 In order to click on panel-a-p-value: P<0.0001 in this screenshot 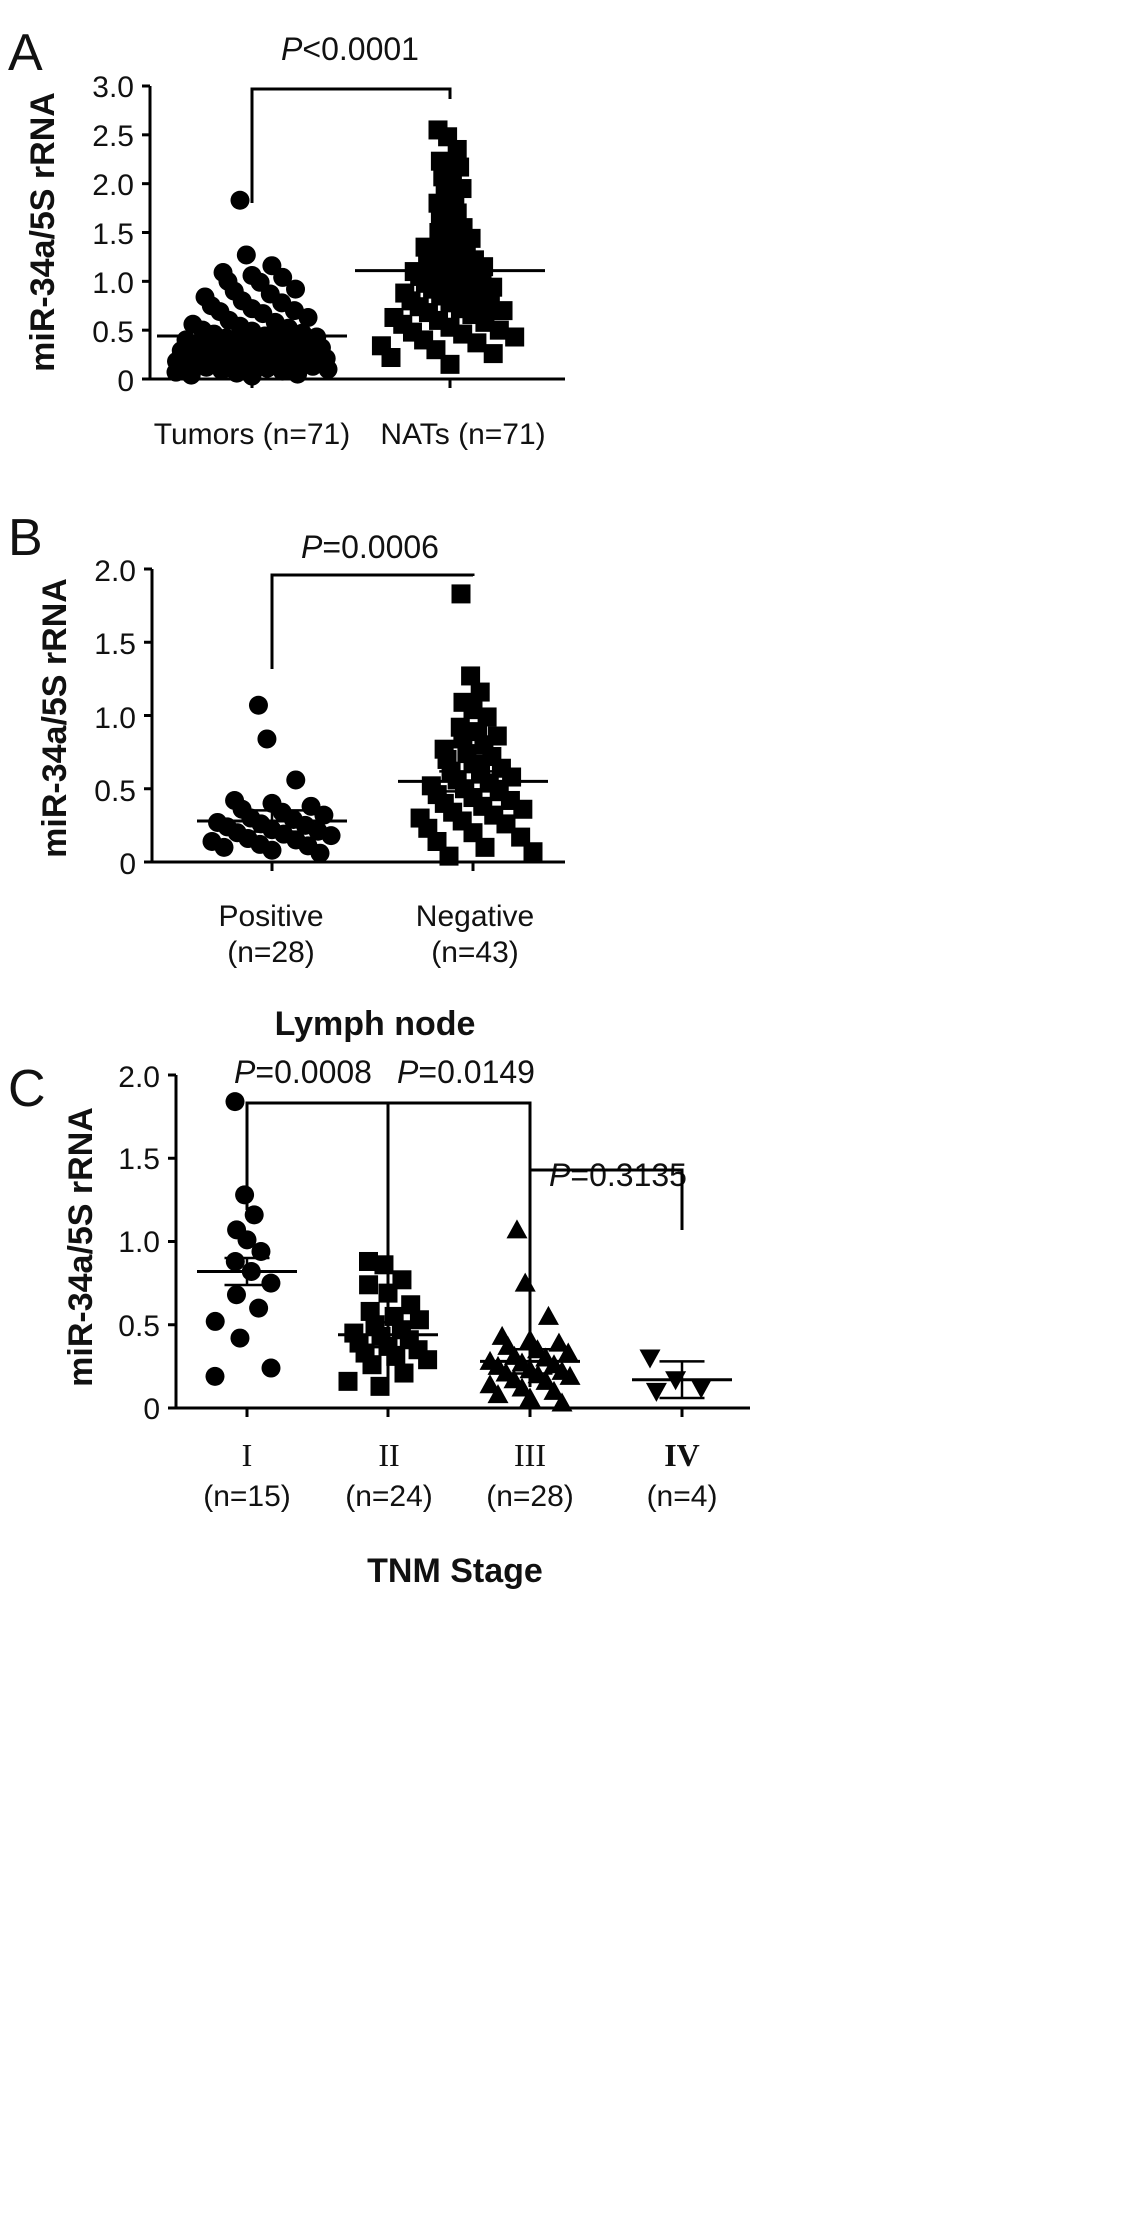, I will do `click(350, 49)`.